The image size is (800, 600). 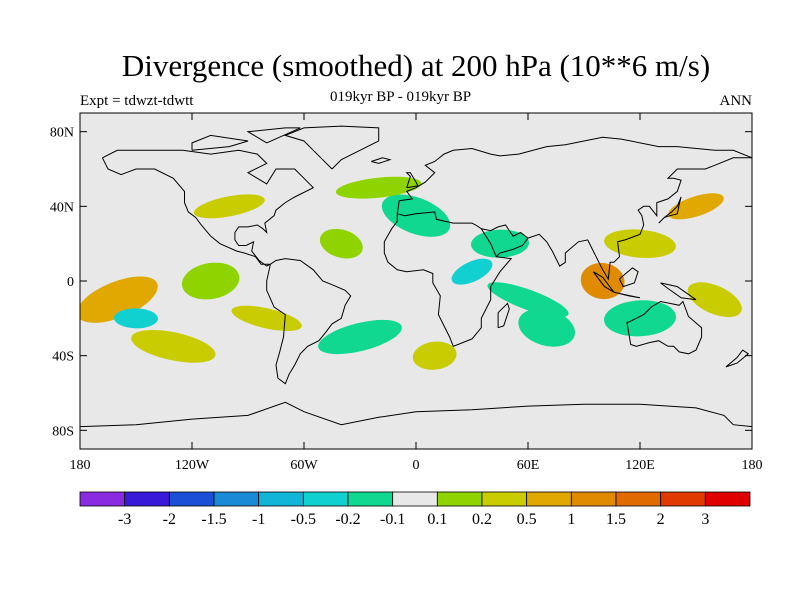 What do you see at coordinates (304, 465) in the screenshot?
I see `x-tick-label: 60W` at bounding box center [304, 465].